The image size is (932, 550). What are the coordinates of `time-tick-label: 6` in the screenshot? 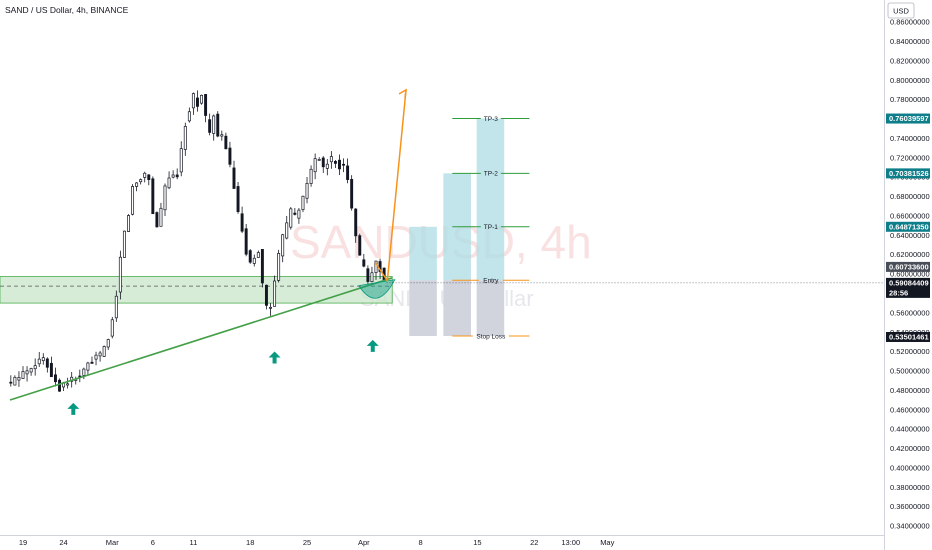 It's located at (153, 542).